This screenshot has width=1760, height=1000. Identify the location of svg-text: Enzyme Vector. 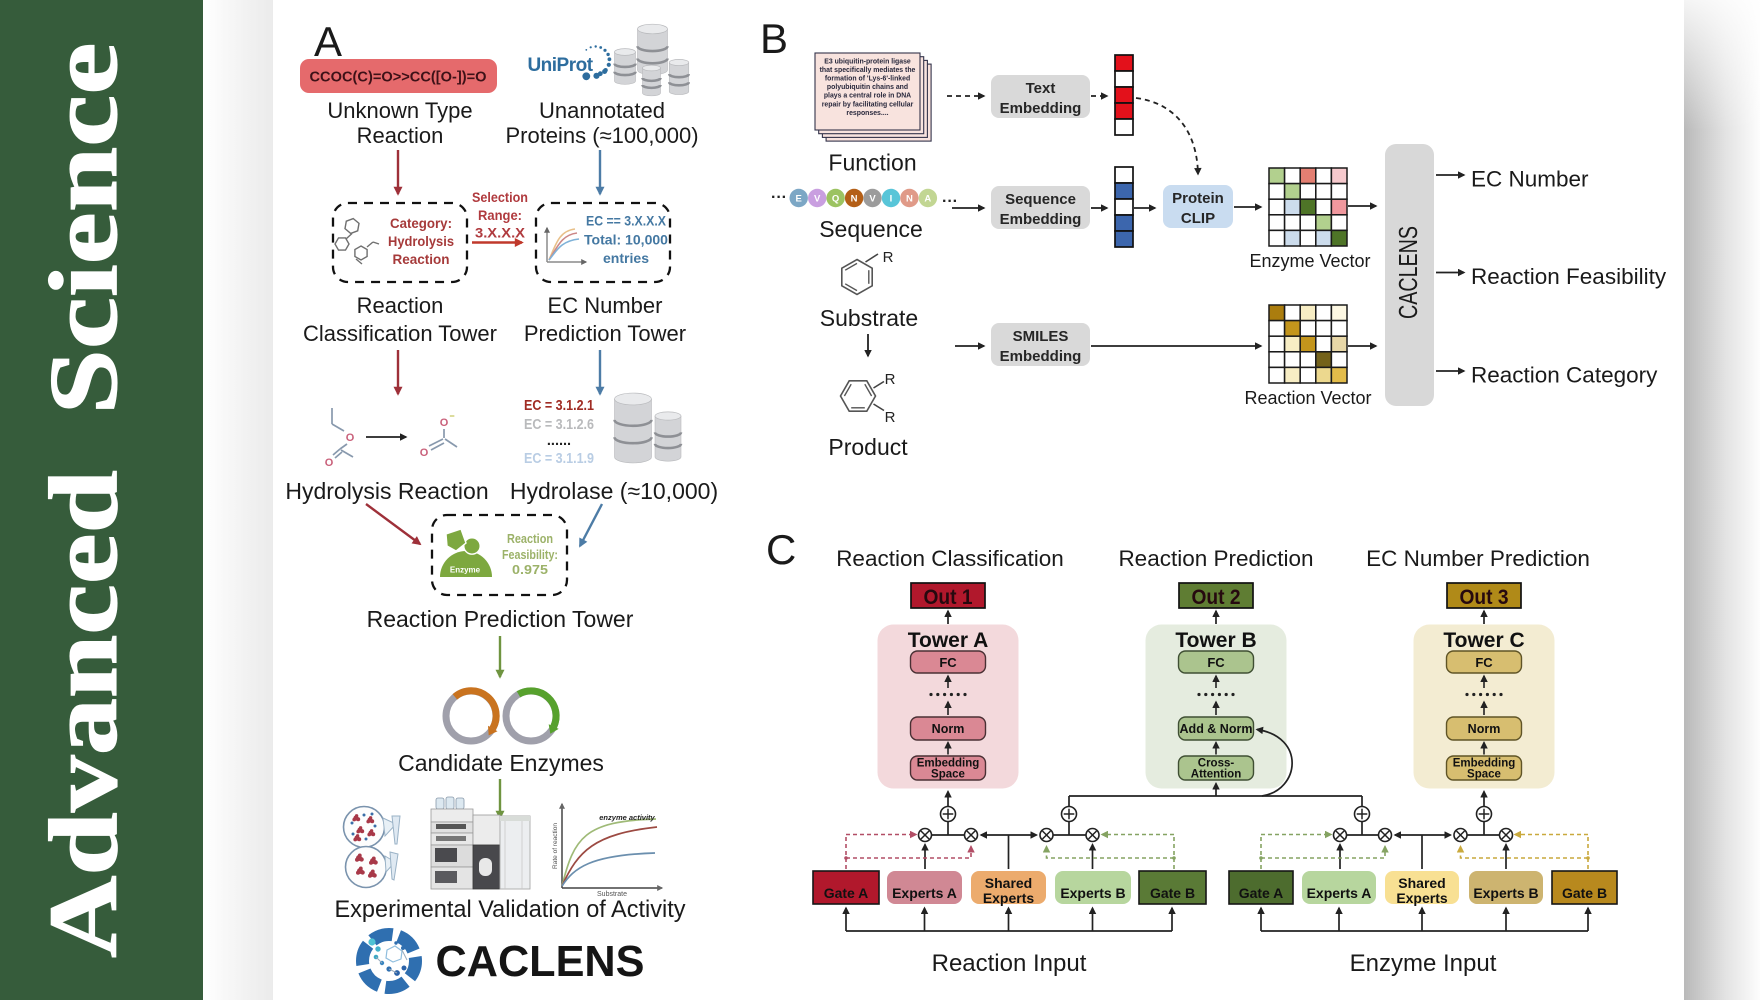
(1309, 261).